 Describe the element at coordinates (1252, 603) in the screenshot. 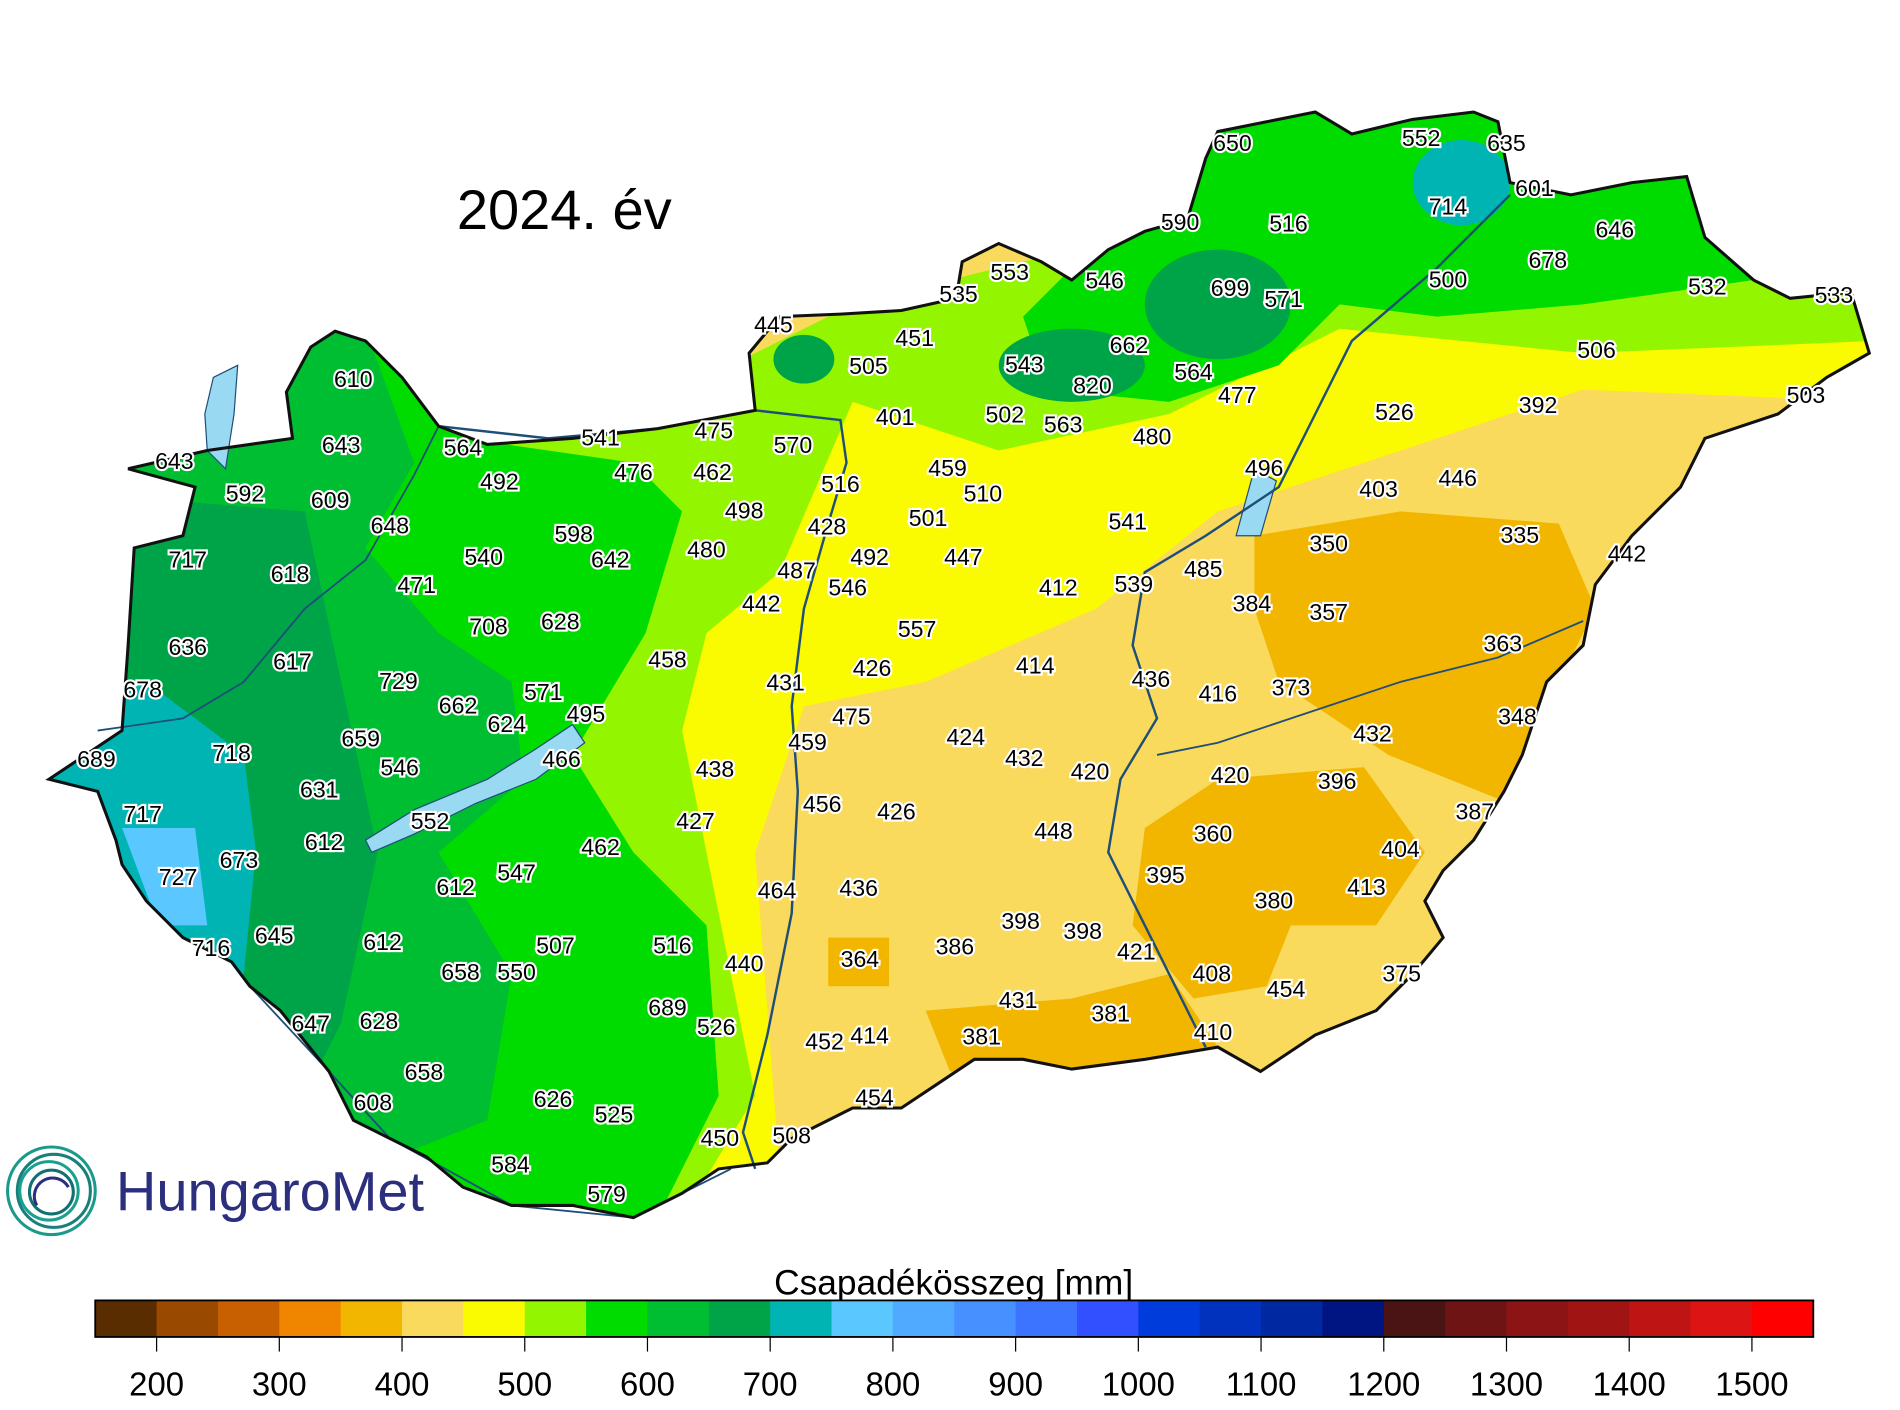

I see `station-value-label: 384` at that location.